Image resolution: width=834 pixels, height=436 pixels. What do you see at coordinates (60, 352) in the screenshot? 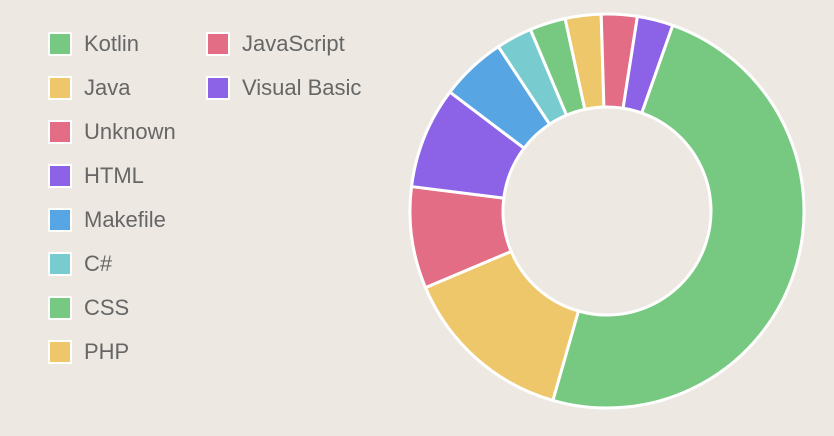
I see `legend-swatch-php` at bounding box center [60, 352].